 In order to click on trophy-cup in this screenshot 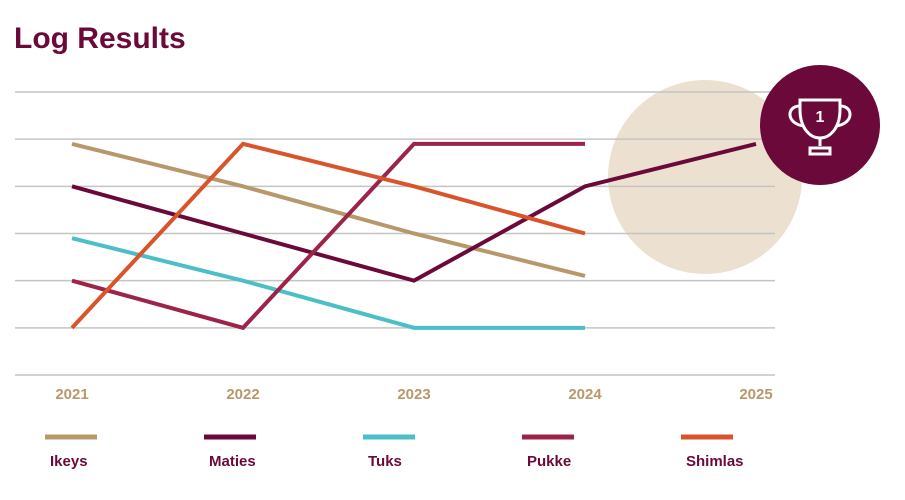, I will do `click(820, 119)`.